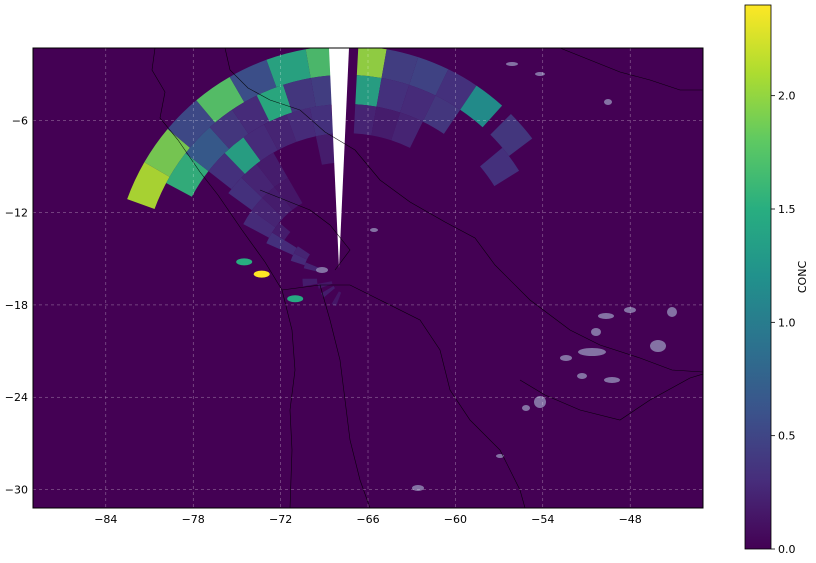  Describe the element at coordinates (339, 158) in the screenshot. I see `missing-data-wedge` at that location.